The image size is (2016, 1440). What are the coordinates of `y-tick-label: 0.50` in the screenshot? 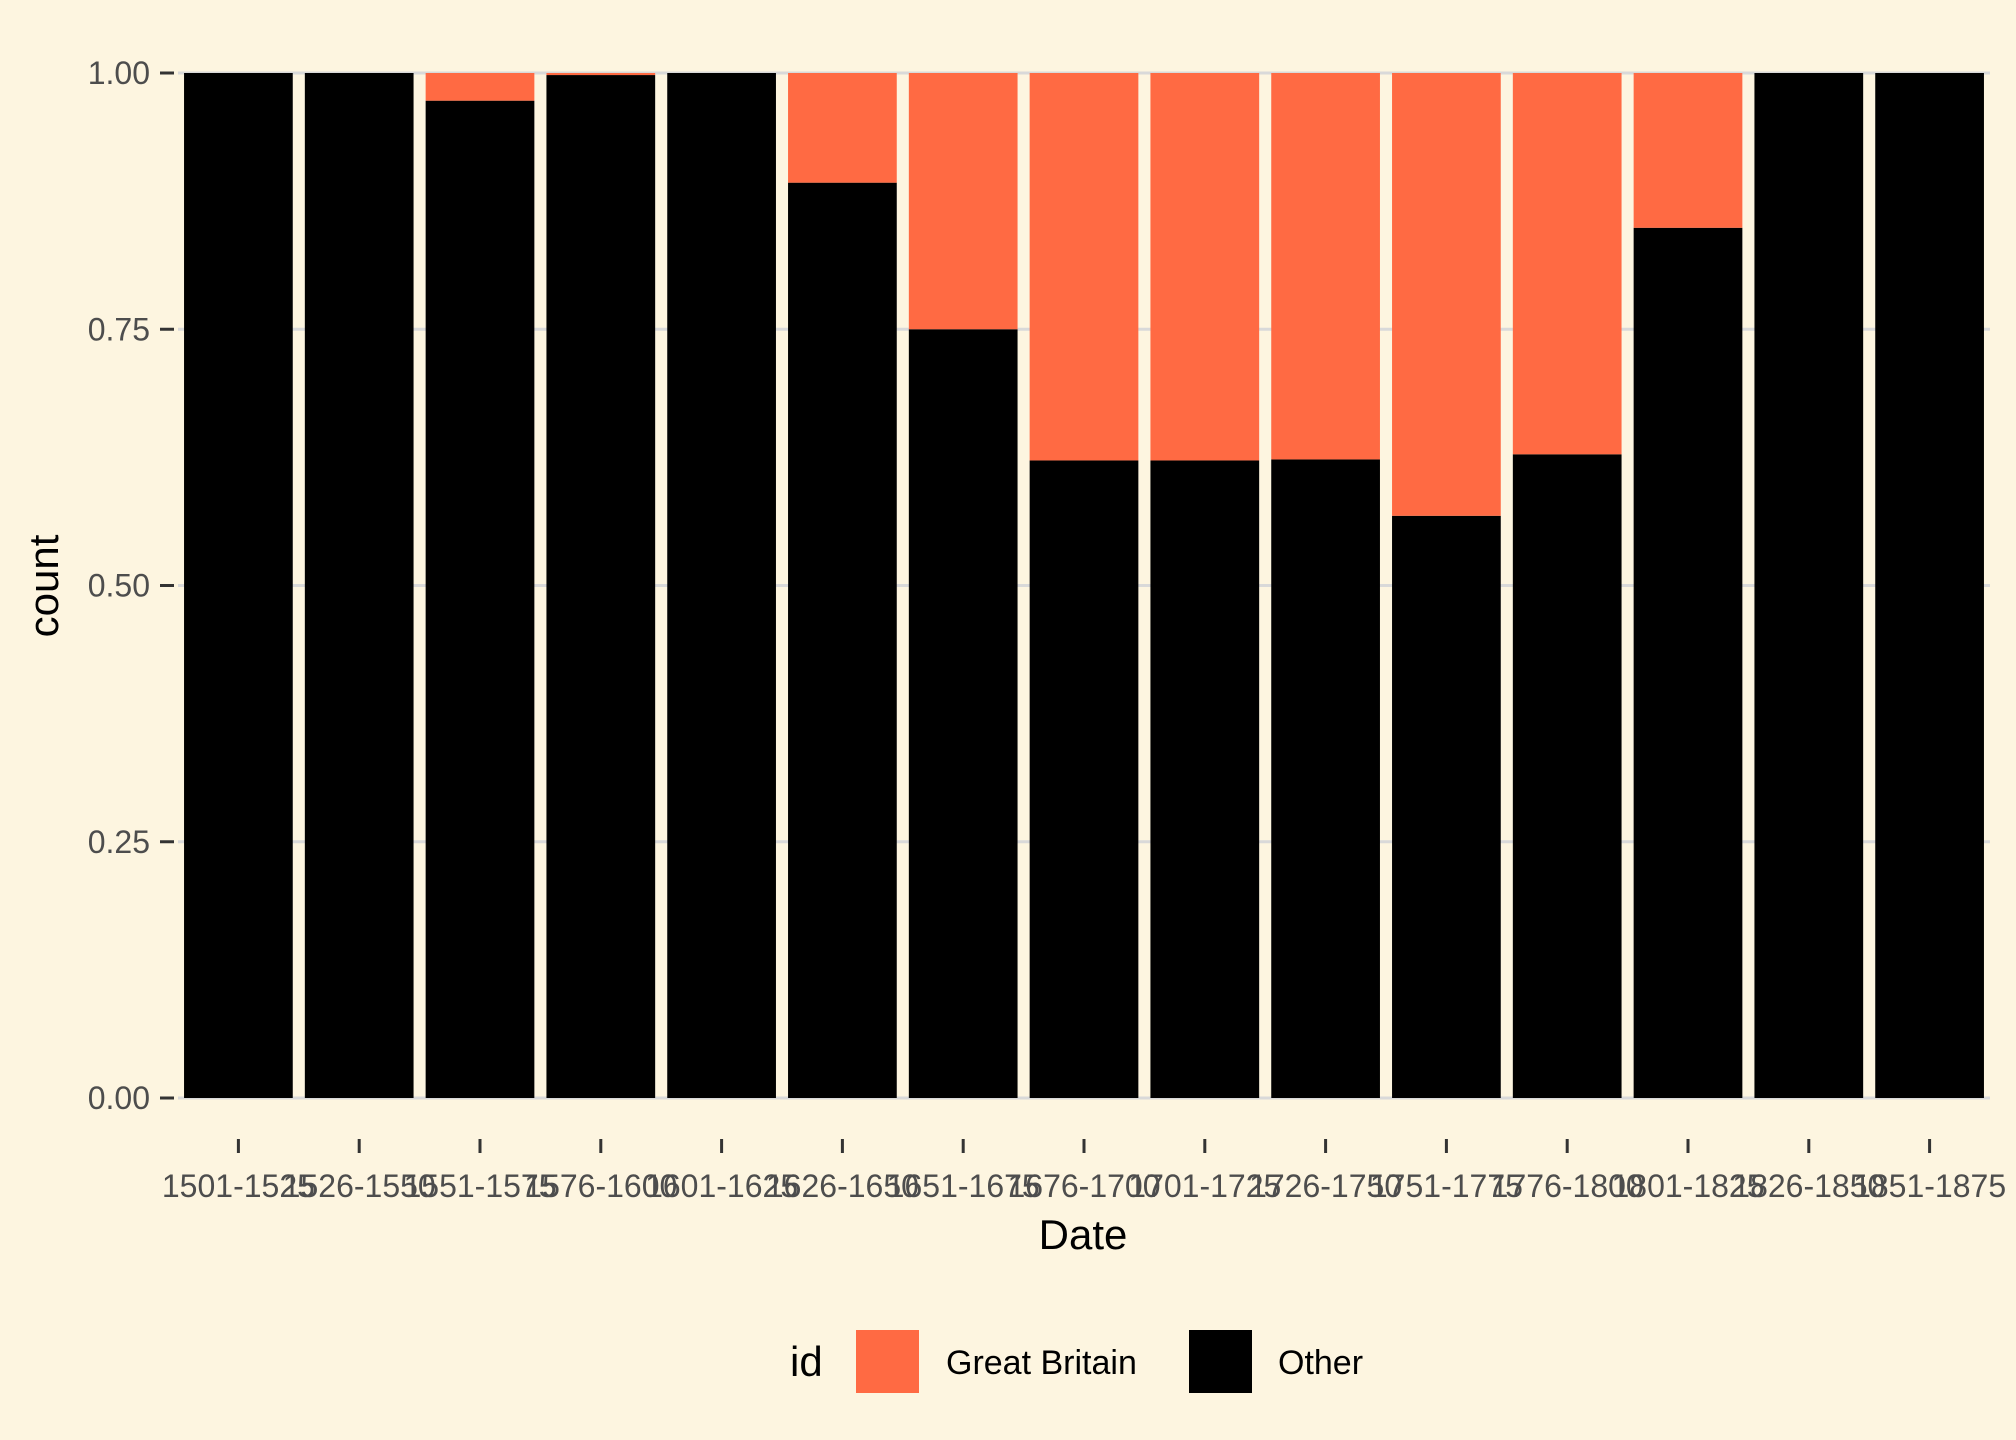 It's located at (119, 586).